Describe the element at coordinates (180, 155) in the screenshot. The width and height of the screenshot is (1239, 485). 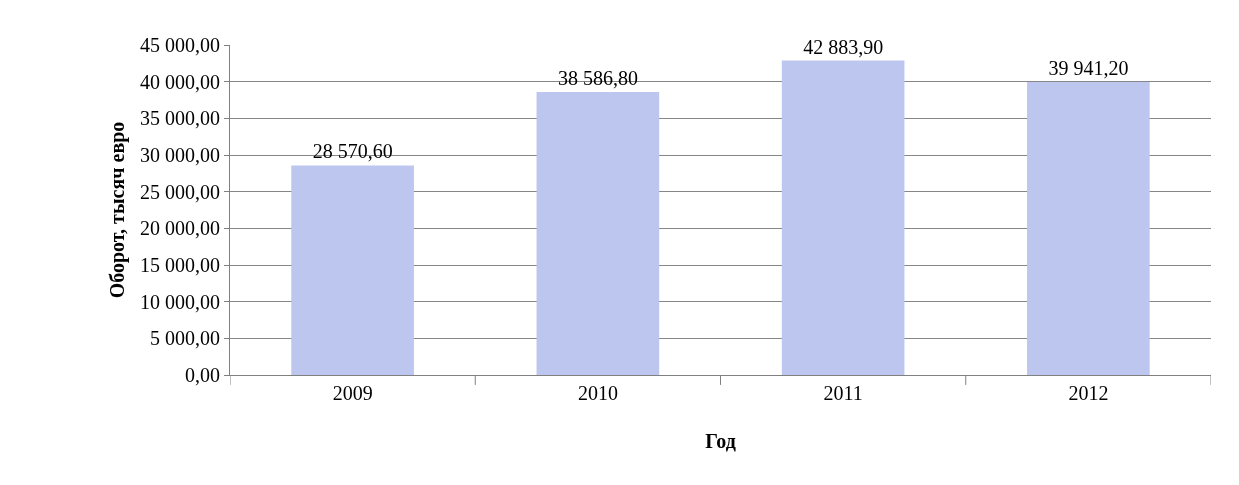
I see `y-tick-label: 30 000,00` at that location.